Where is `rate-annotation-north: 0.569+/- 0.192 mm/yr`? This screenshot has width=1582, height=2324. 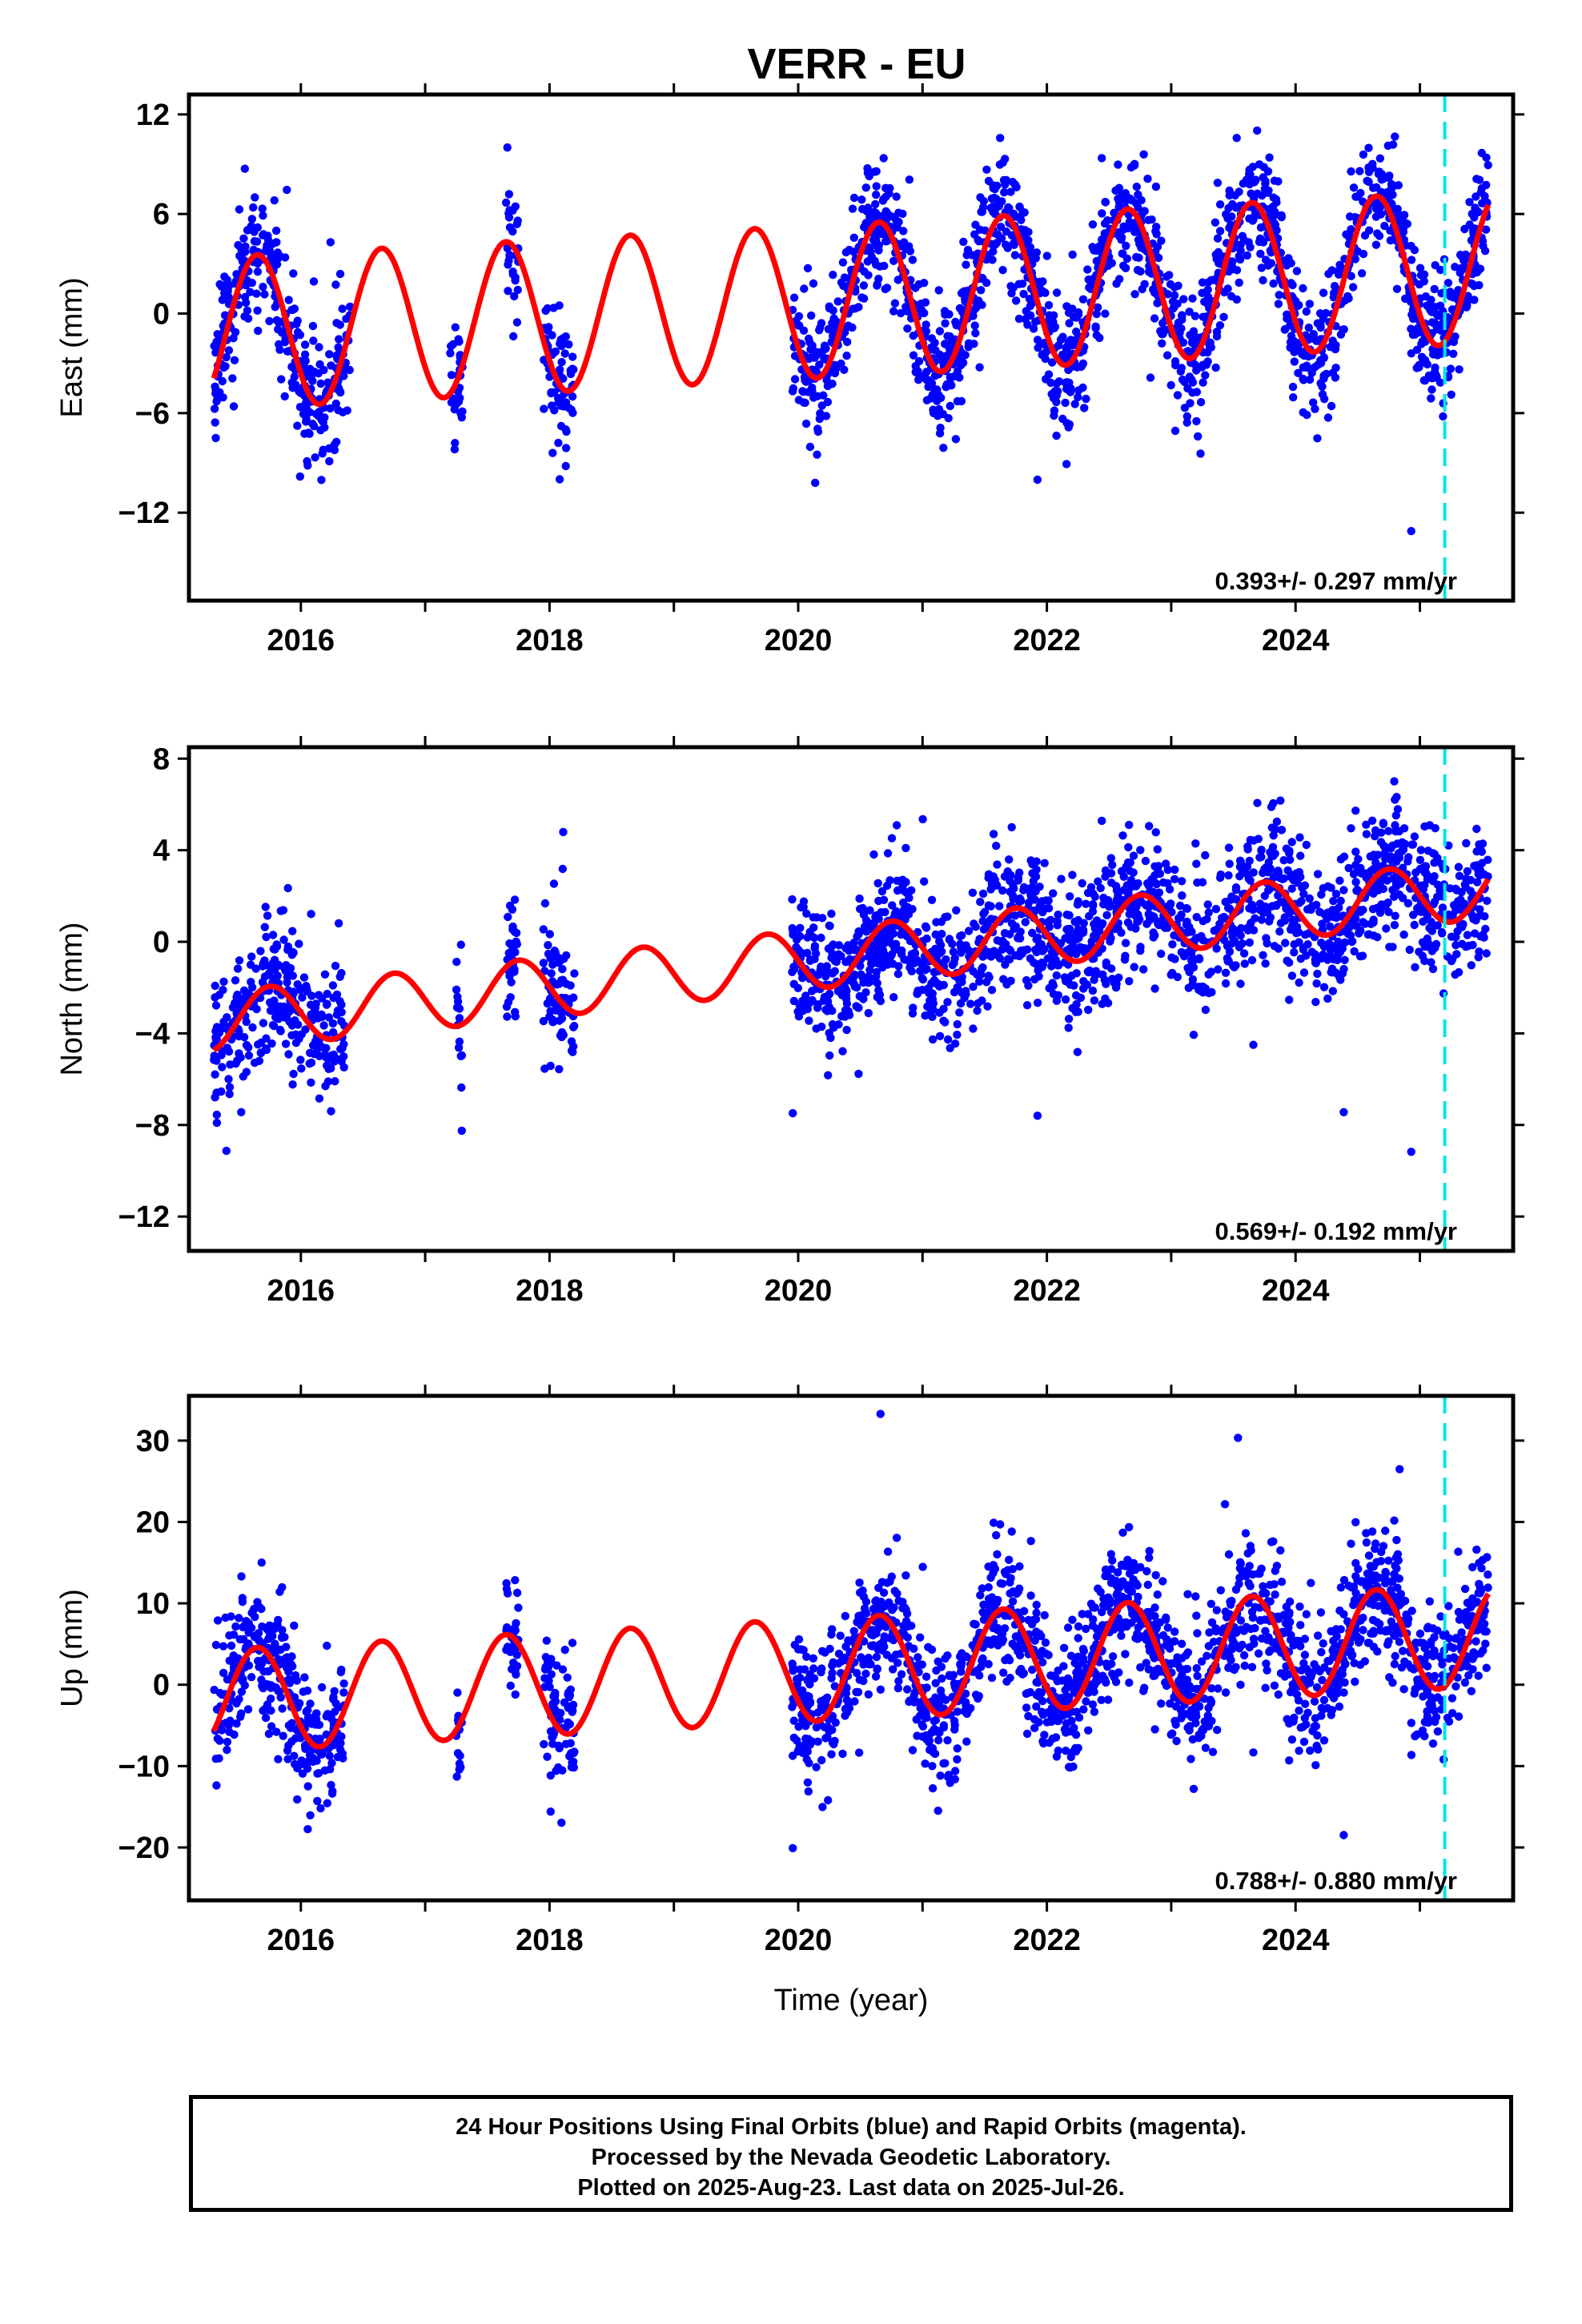
rate-annotation-north: 0.569+/- 0.192 mm/yr is located at coordinates (1336, 1231).